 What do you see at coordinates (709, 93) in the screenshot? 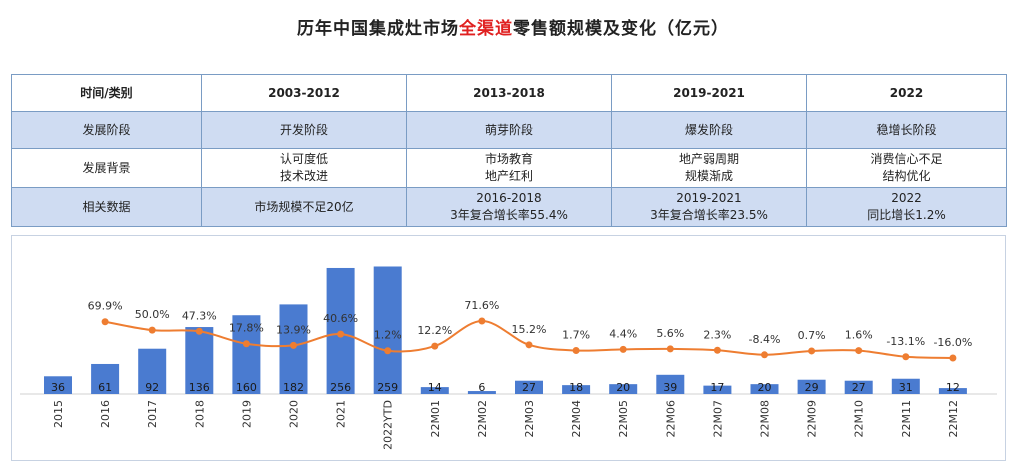
I see `header-2019-2021: 2019-2021` at bounding box center [709, 93].